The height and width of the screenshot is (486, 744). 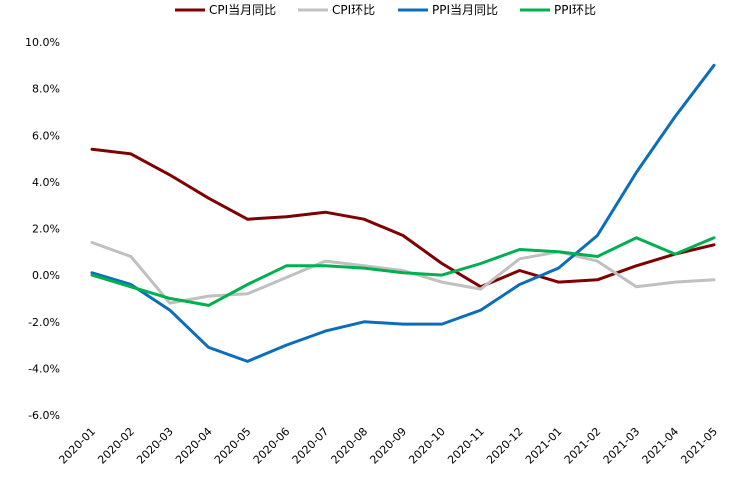 What do you see at coordinates (699, 446) in the screenshot?
I see `x-tick-label: 2021-05` at bounding box center [699, 446].